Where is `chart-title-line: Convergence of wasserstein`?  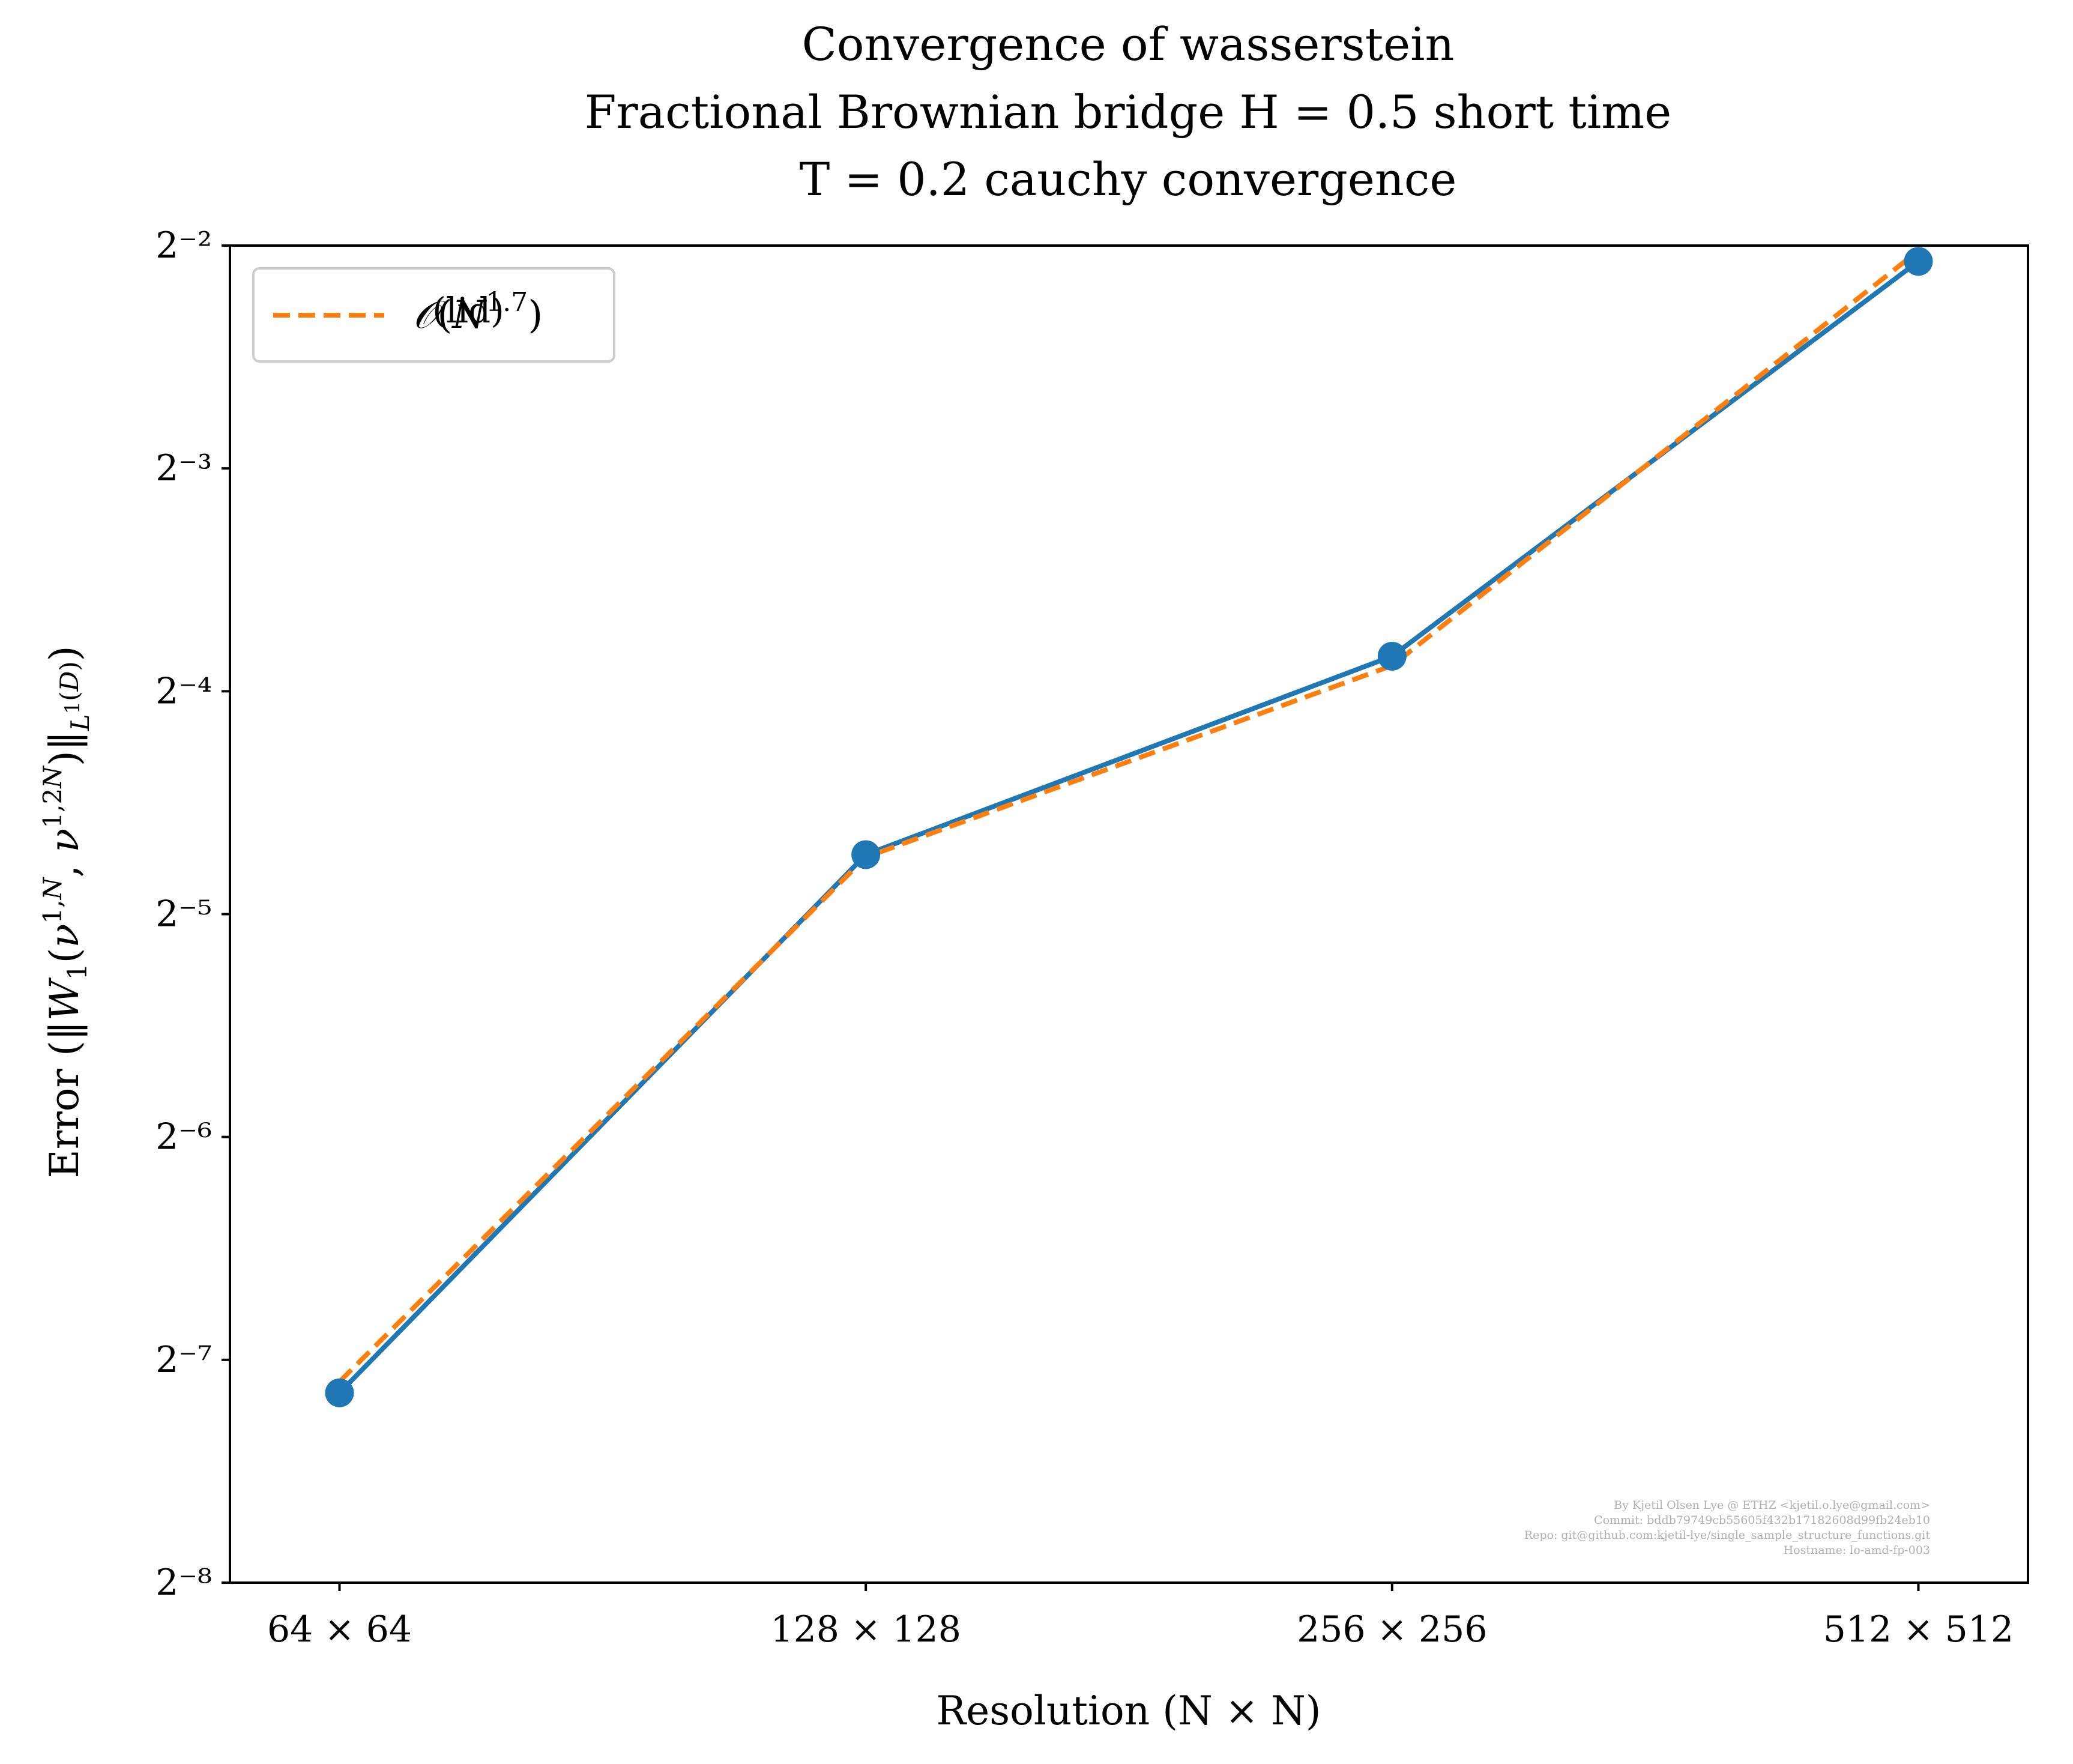 chart-title-line: Convergence of wasserstein is located at coordinates (1128, 44).